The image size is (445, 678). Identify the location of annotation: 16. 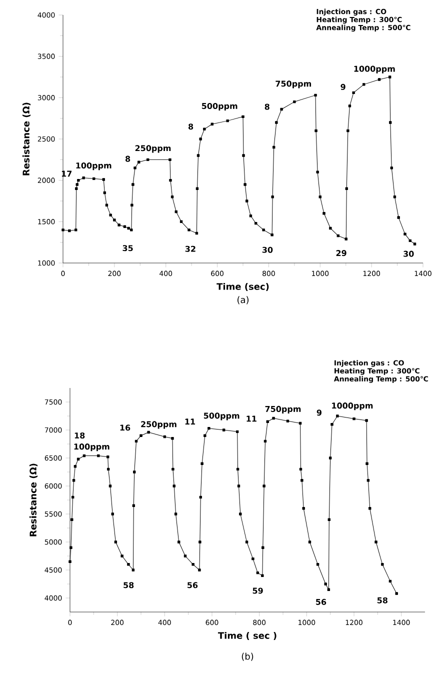
(125, 427).